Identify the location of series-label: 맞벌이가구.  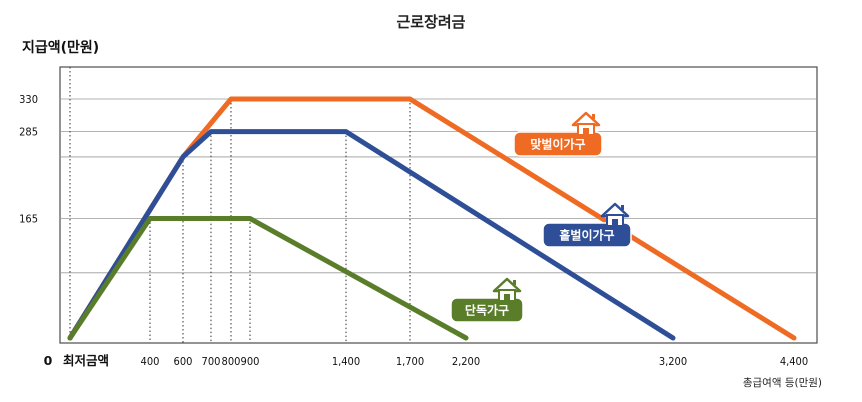
(557, 144).